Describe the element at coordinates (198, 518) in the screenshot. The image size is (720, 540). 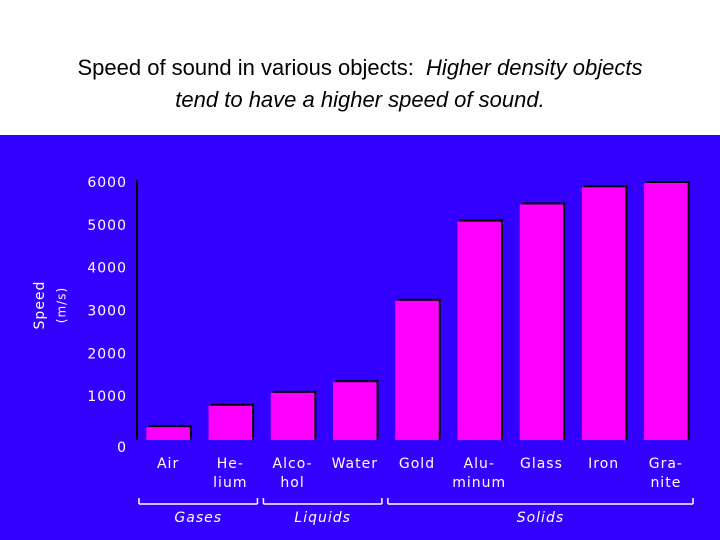
I see `group-label: Gases` at that location.